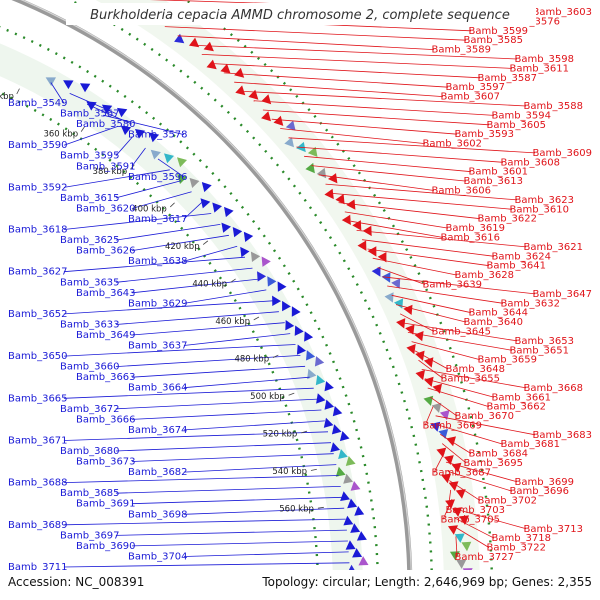  I want to click on gene-label: Bamb_3664, so click(158, 388).